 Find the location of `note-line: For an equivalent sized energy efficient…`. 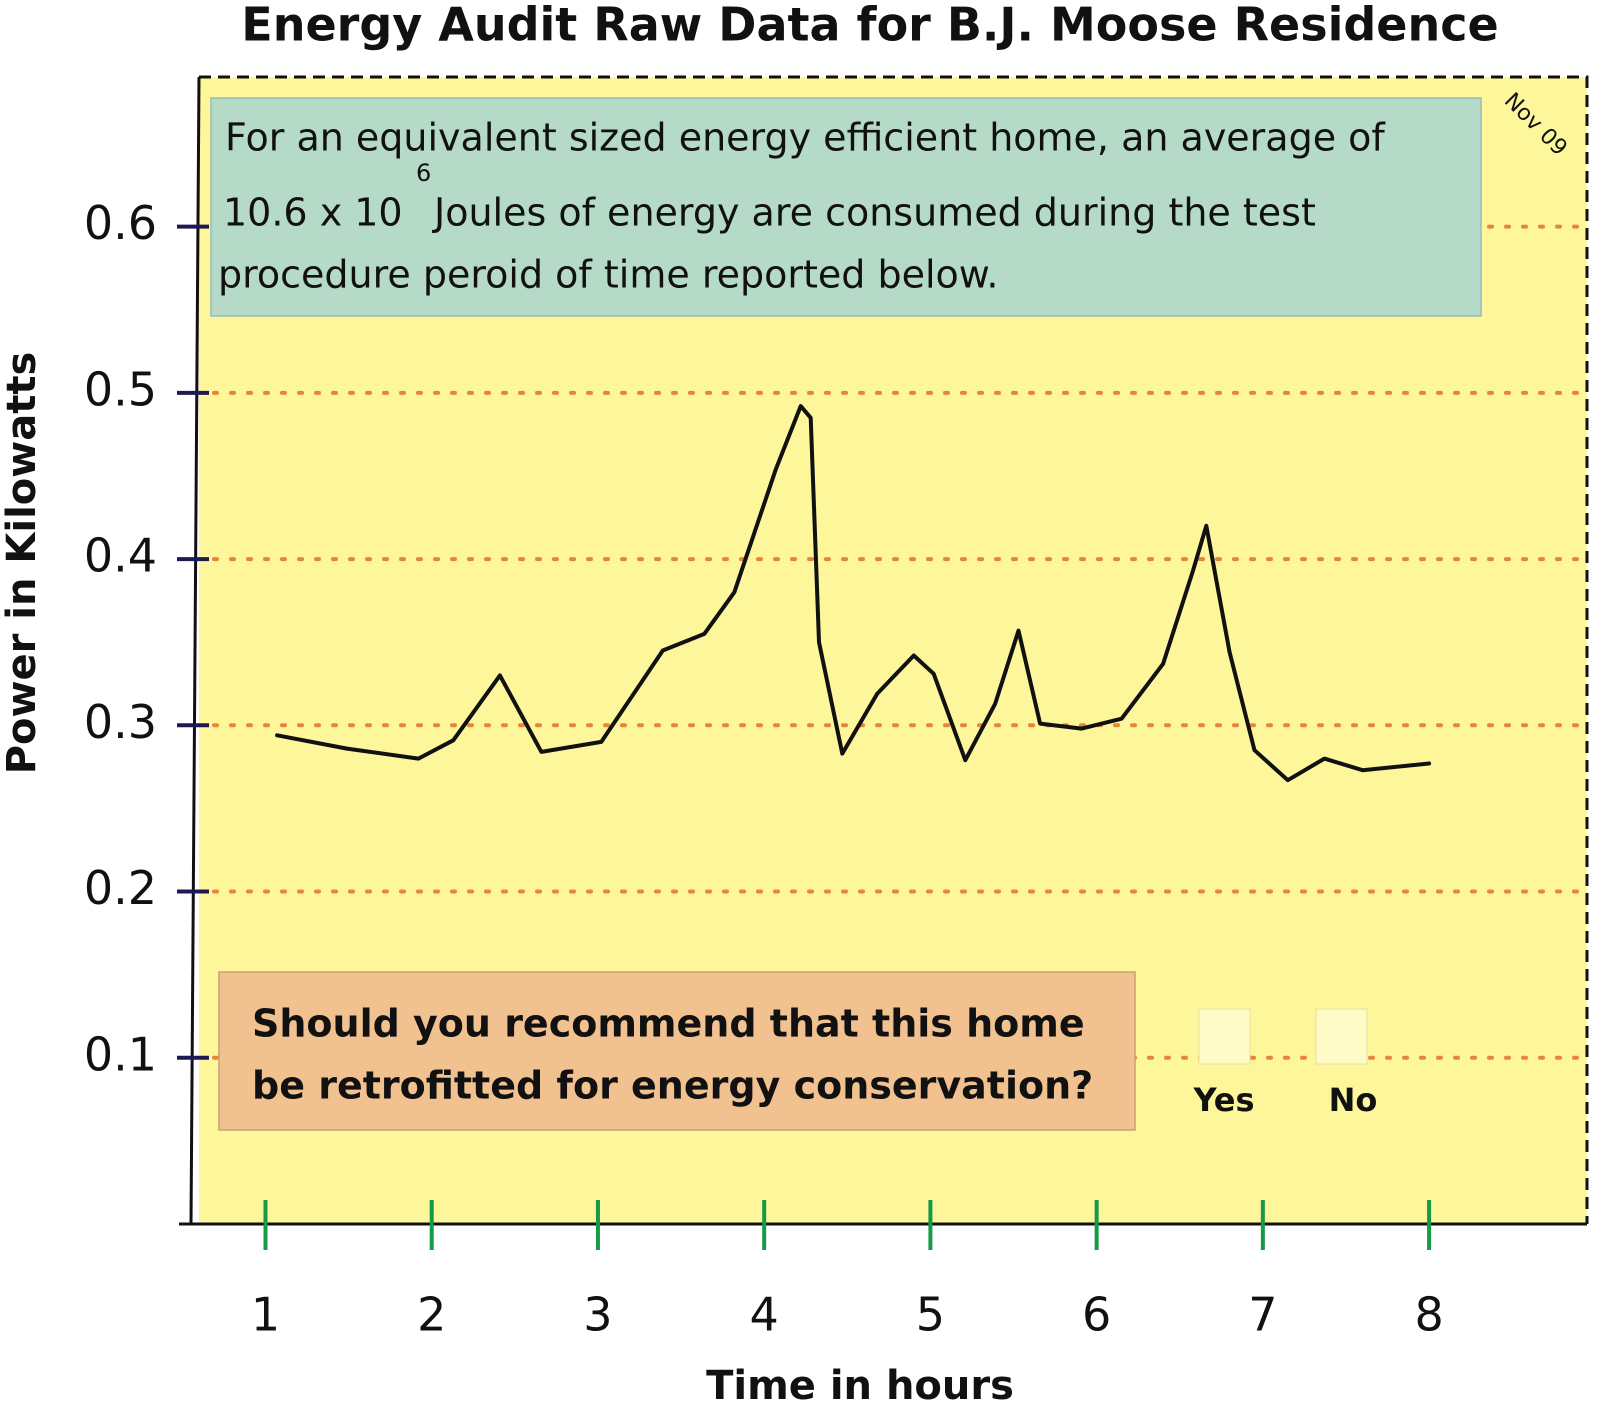

note-line: For an equivalent sized energy efficient… is located at coordinates (805, 138).